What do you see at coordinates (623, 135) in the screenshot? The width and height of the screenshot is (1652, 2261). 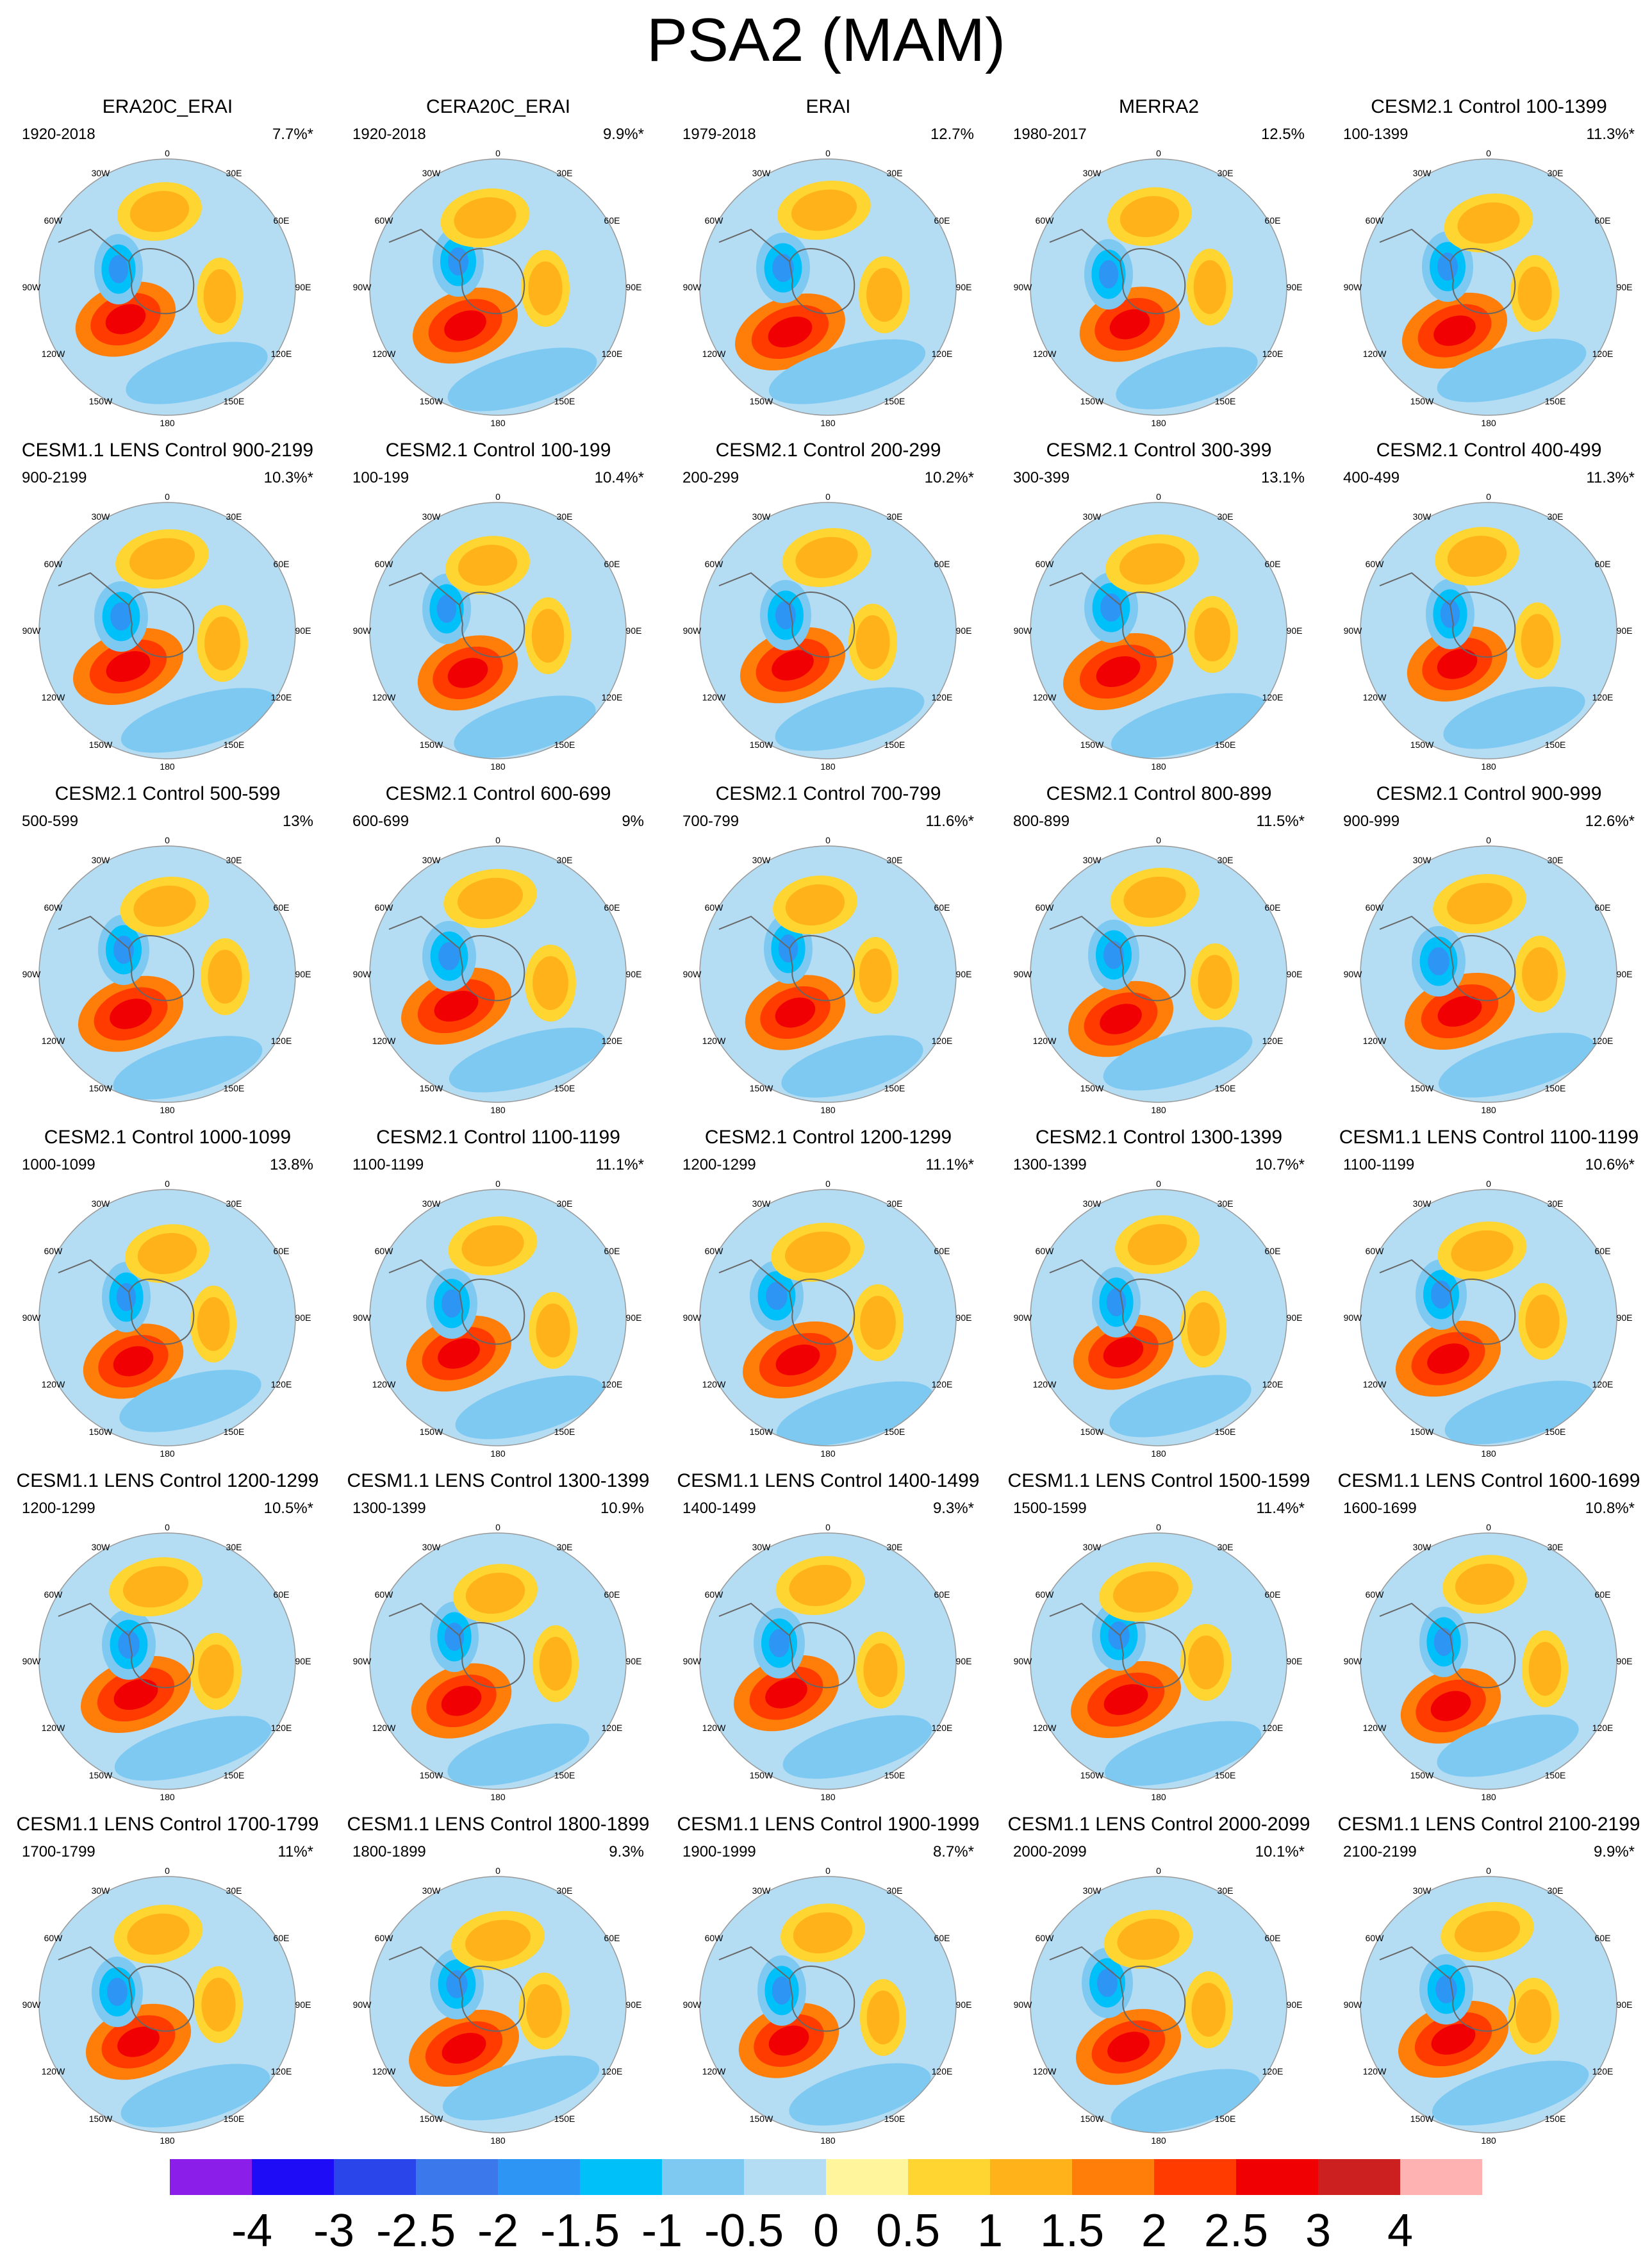 I see `panel-variance: 9.9%*` at bounding box center [623, 135].